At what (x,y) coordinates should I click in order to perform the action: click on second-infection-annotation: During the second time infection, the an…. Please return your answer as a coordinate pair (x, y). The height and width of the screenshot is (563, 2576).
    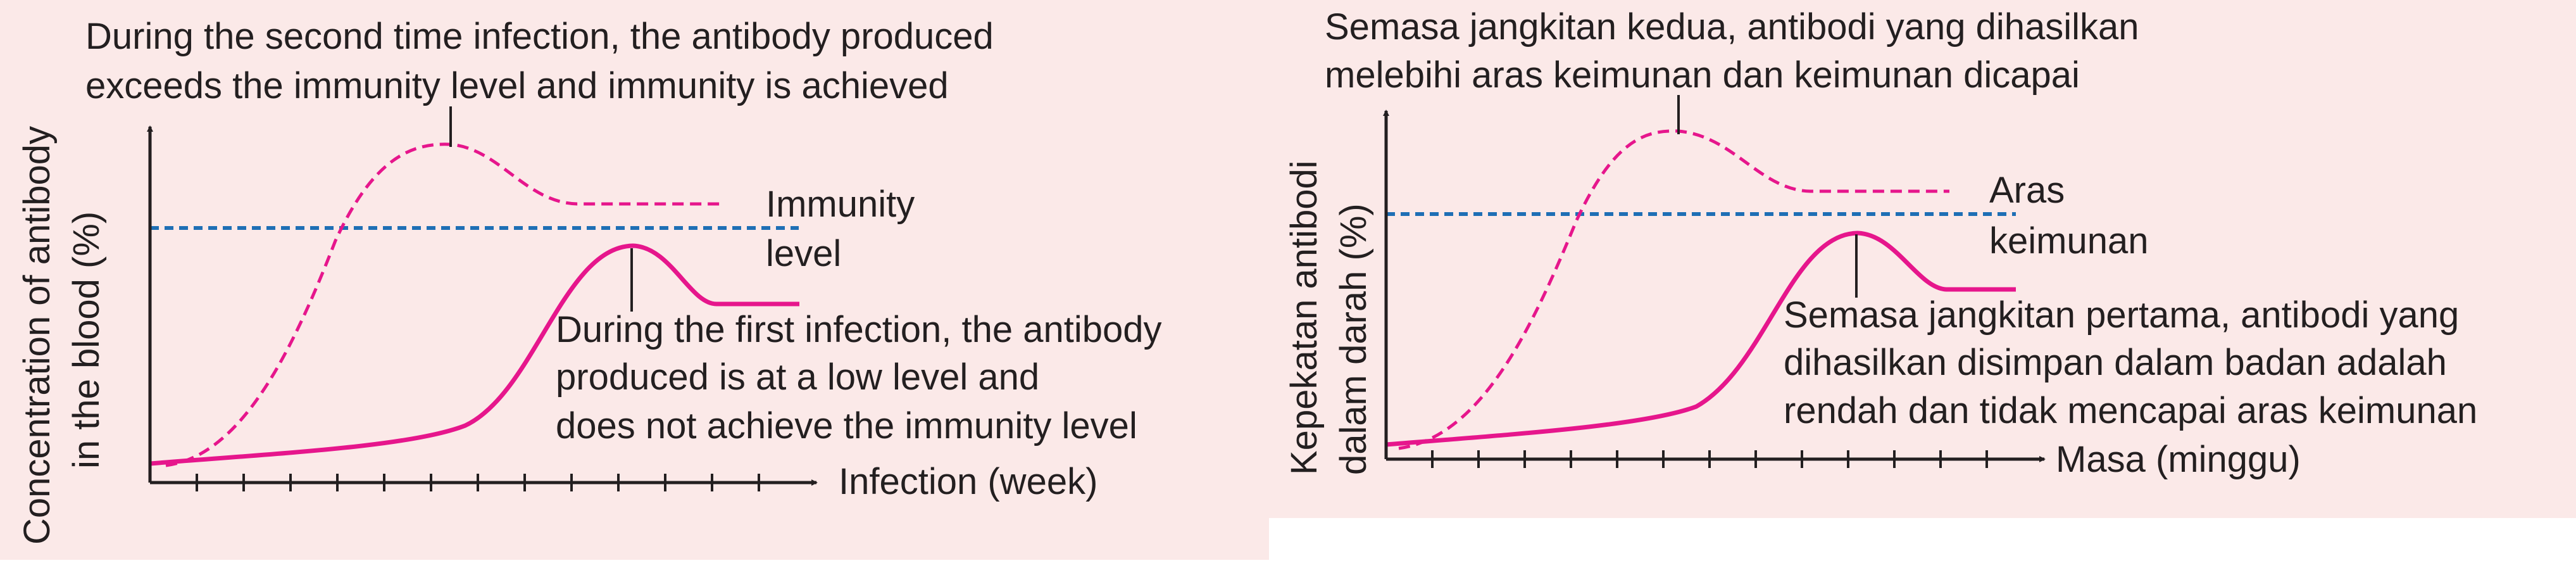
    Looking at the image, I should click on (544, 61).